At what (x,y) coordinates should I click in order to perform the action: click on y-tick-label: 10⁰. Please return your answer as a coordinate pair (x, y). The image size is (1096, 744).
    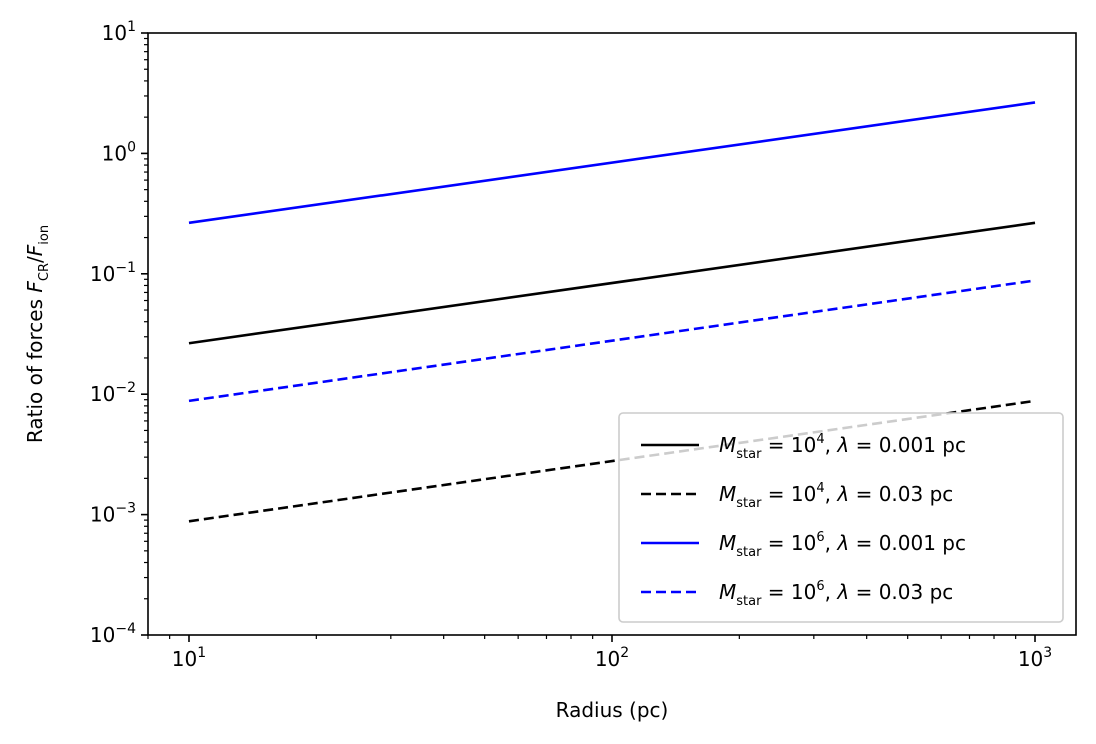
    Looking at the image, I should click on (119, 152).